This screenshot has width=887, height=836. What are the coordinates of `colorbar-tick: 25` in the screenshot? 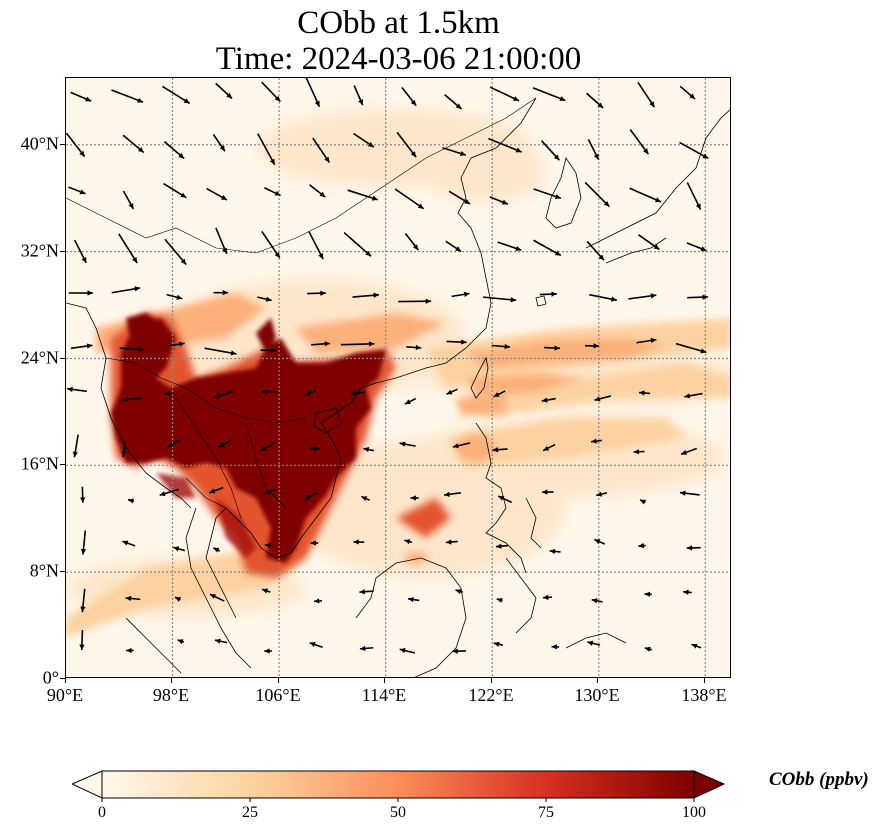 It's located at (250, 812).